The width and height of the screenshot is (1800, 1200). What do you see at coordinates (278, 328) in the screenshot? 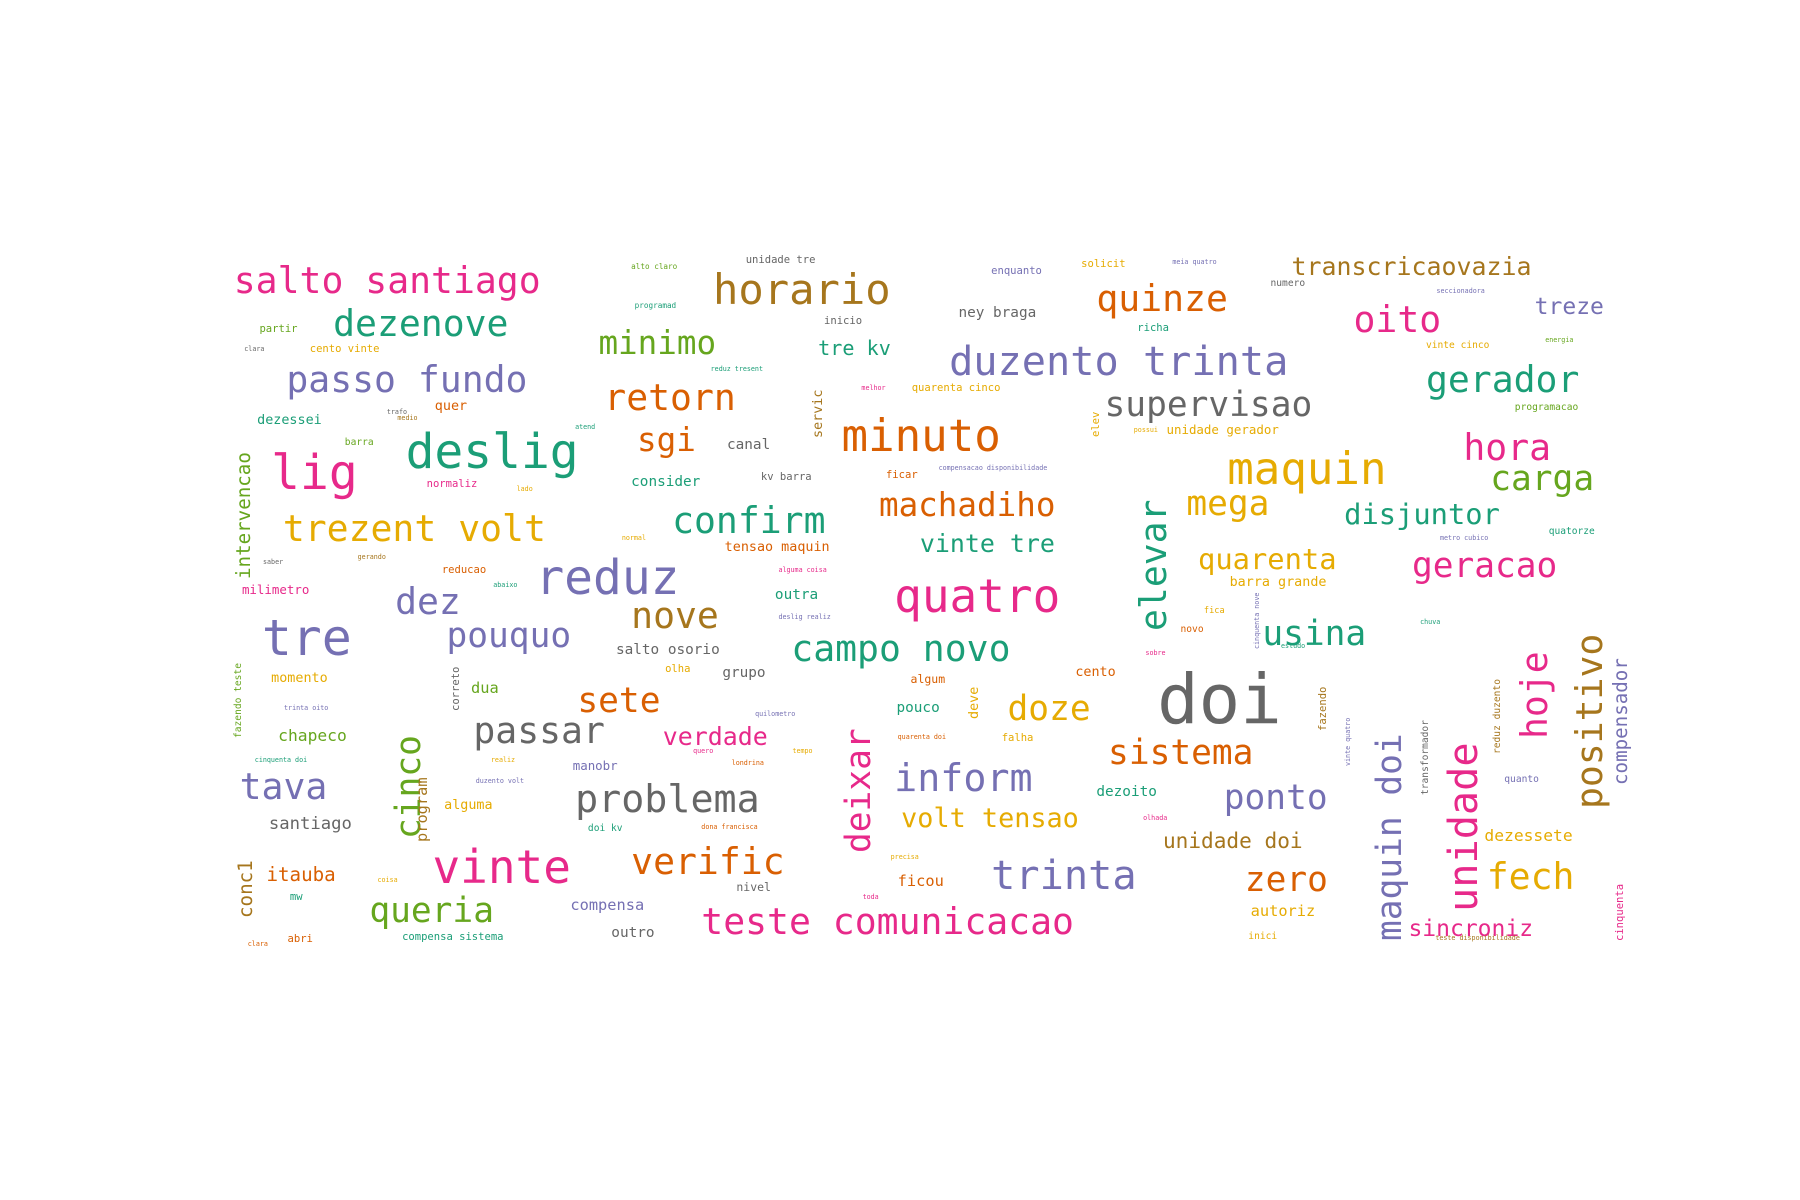
I see `cloud-word: partir` at bounding box center [278, 328].